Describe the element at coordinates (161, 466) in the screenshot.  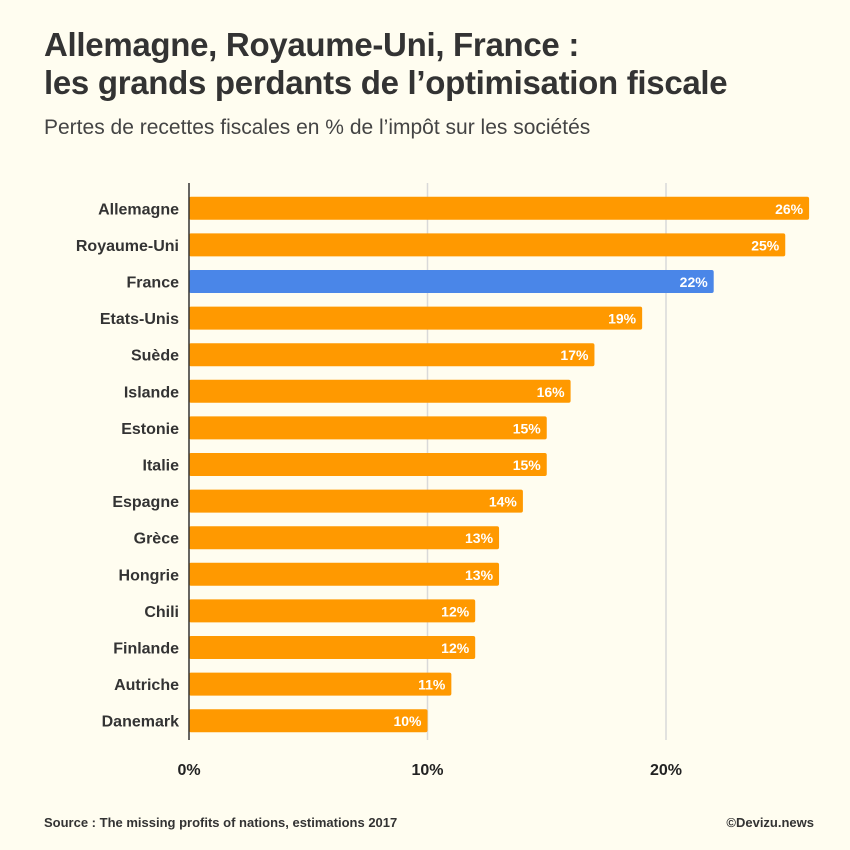
I see `category-label: Italie` at that location.